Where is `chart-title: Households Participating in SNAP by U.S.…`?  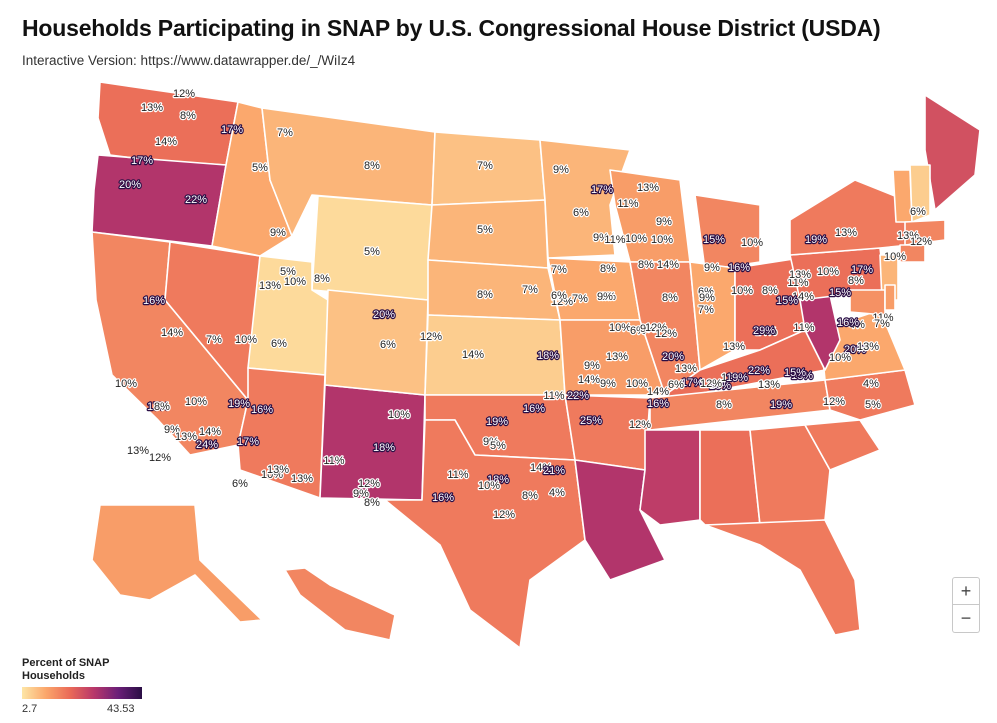
chart-title: Households Participating in SNAP by U.S.… is located at coordinates (451, 28).